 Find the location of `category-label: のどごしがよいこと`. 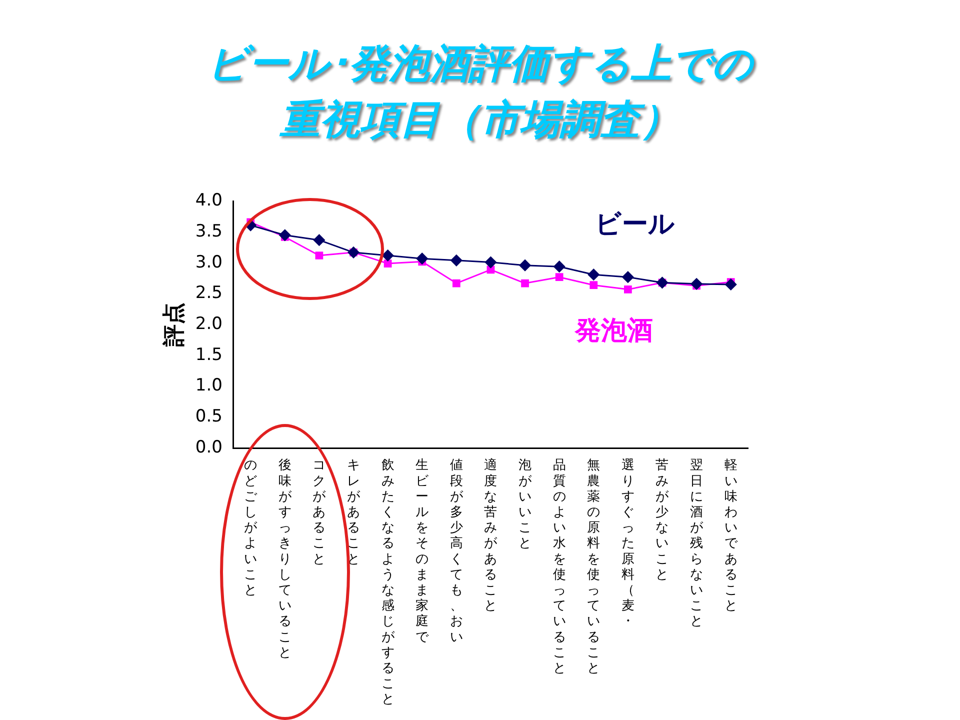

category-label: のどごしがよいこと is located at coordinates (251, 528).